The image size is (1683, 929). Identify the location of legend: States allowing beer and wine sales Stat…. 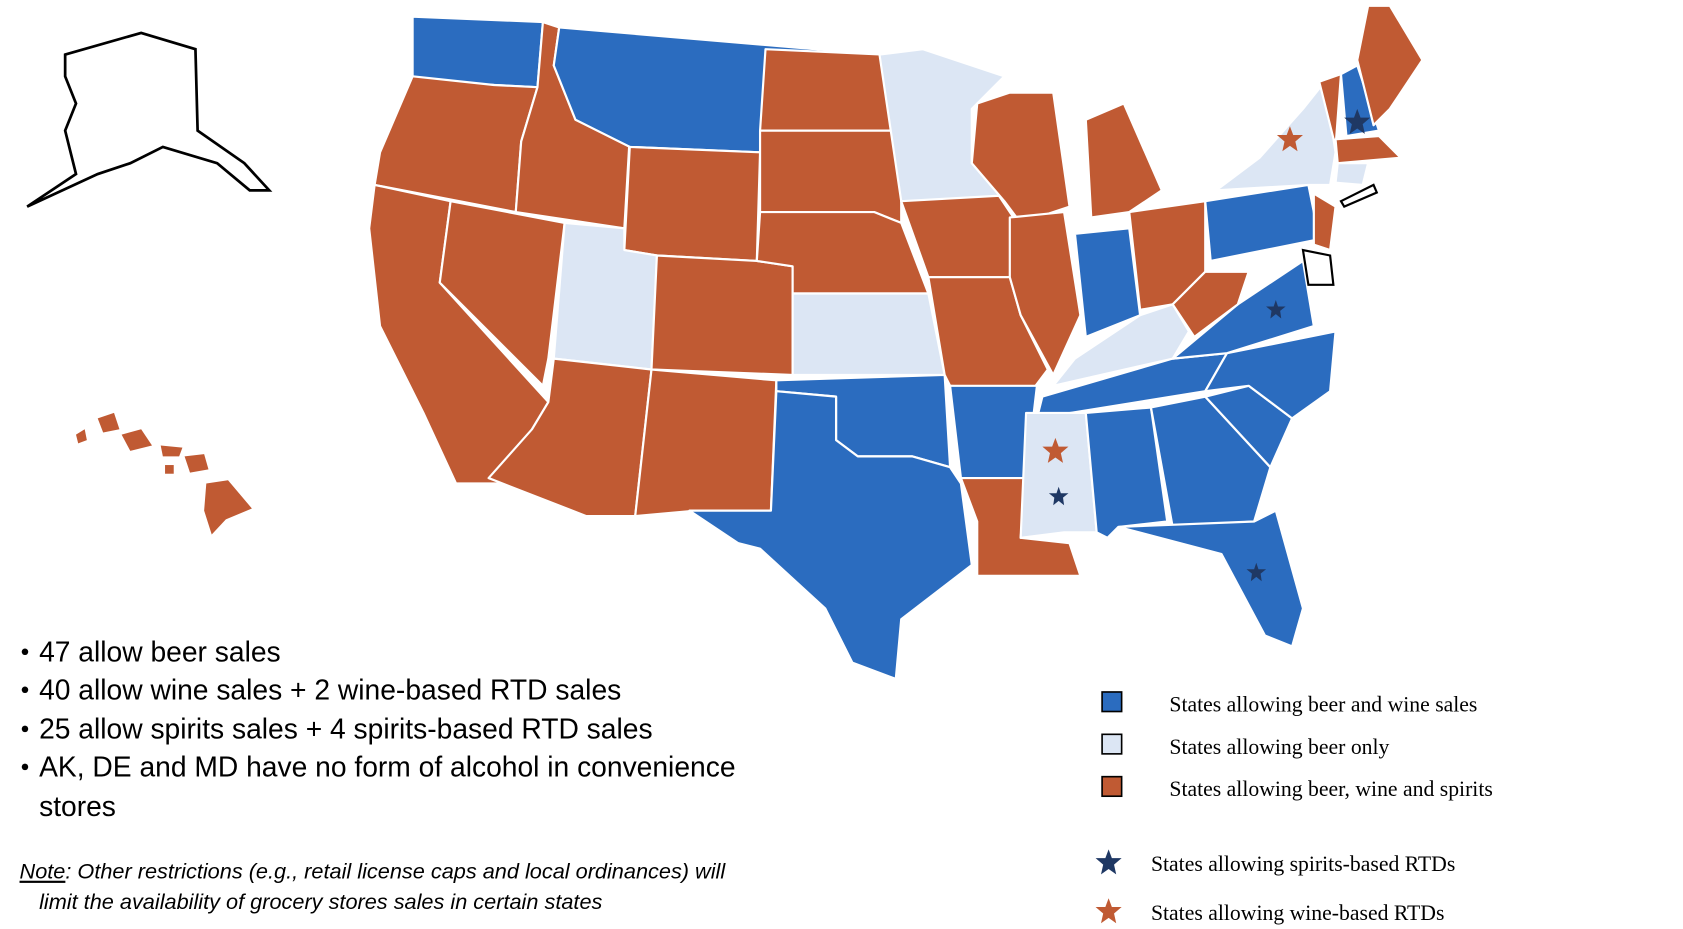
(1294, 808).